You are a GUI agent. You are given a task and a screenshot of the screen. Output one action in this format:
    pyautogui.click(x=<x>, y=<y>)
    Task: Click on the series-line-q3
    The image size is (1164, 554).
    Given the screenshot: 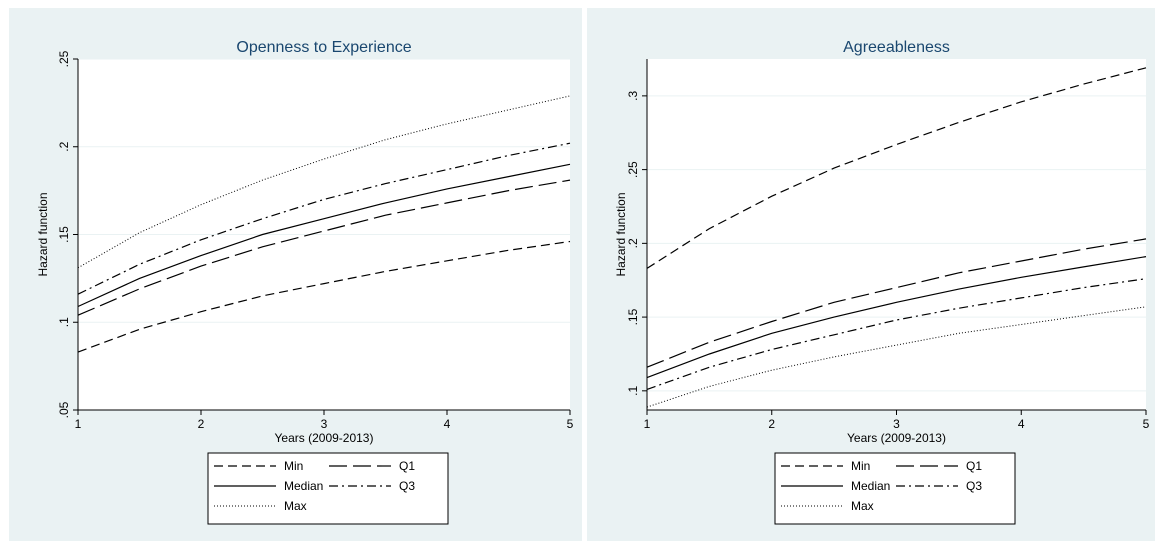 What is the action you would take?
    pyautogui.click(x=324, y=218)
    